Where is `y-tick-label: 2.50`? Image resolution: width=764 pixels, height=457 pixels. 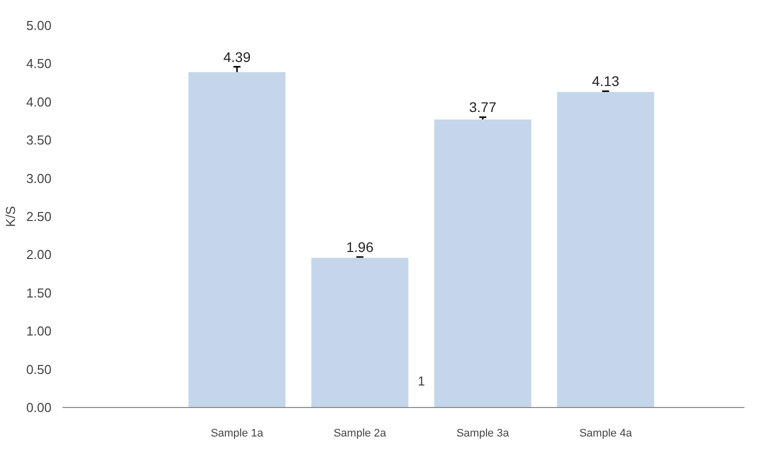
y-tick-label: 2.50 is located at coordinates (39, 216).